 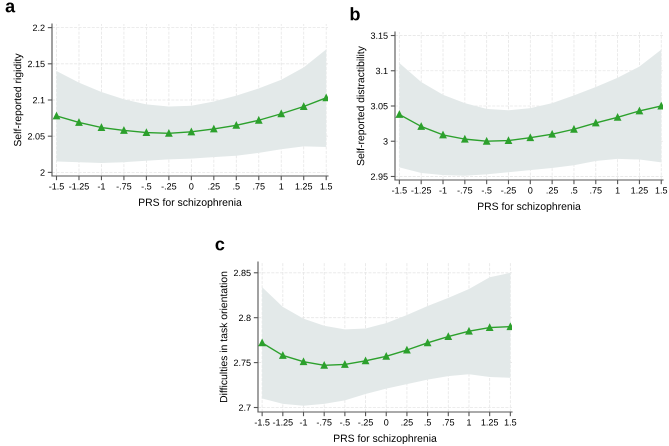 I want to click on chart-title: a, so click(x=11, y=7).